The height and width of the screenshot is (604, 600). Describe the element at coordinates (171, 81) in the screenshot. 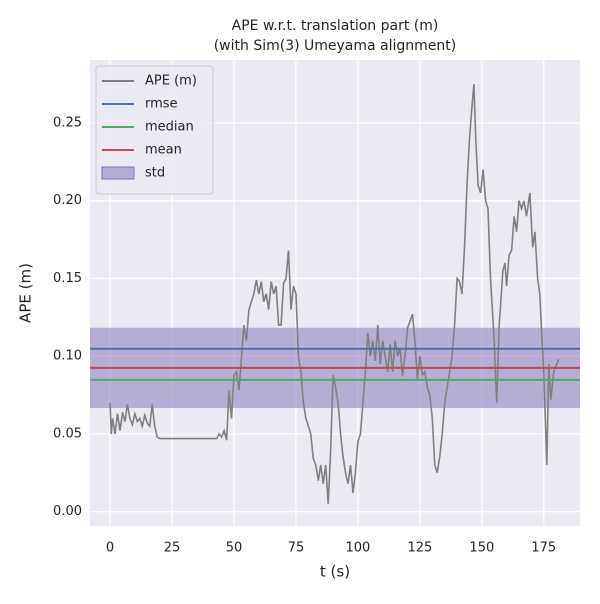

I see `legend-label: APE (m)` at that location.